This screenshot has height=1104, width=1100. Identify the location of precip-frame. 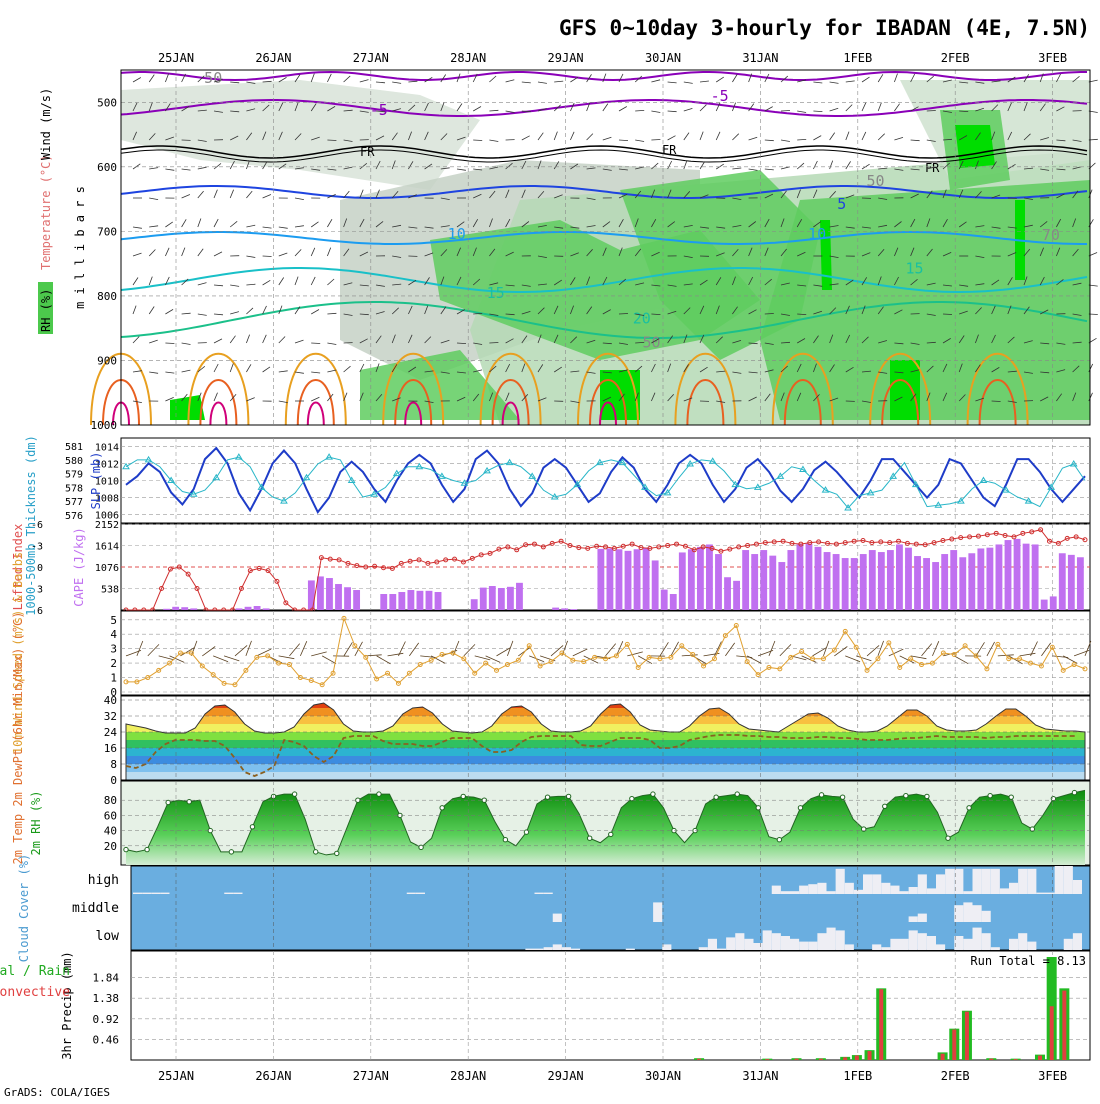
(610, 1005).